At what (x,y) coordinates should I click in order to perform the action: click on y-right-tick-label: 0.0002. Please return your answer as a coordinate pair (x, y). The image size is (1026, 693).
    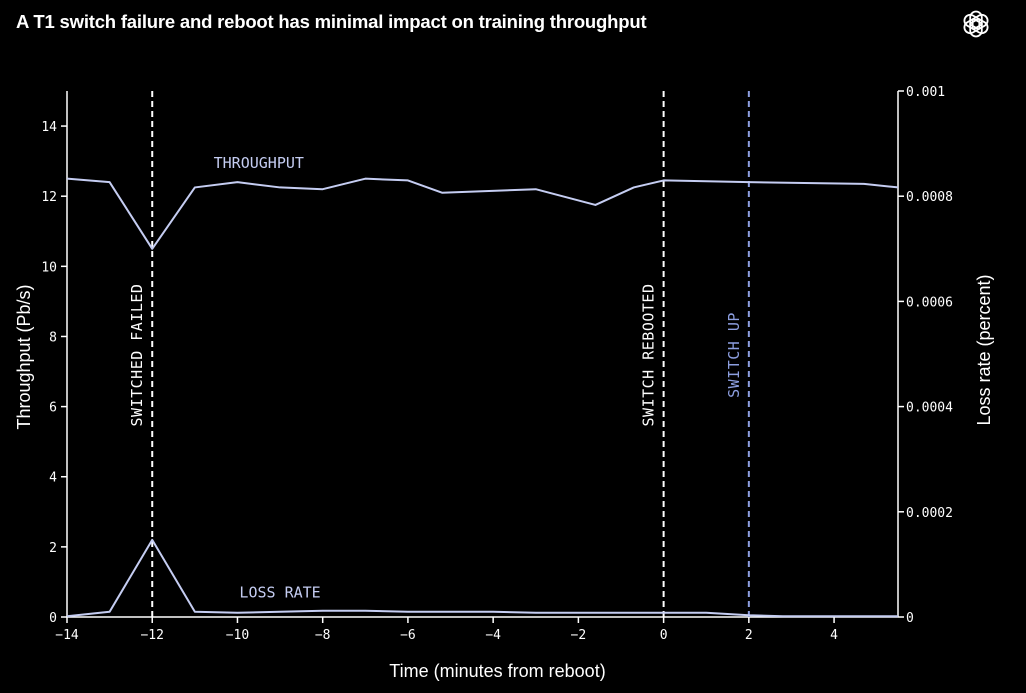
    Looking at the image, I should click on (929, 513).